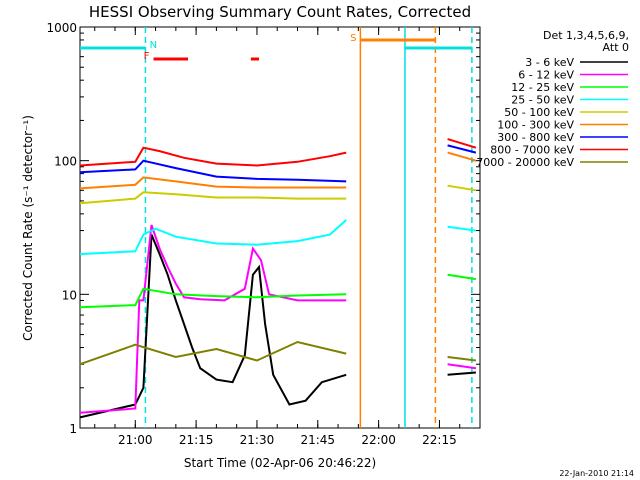 This screenshot has width=640, height=480. Describe the element at coordinates (378, 440) in the screenshot. I see `x-tick-label: 22:00` at that location.